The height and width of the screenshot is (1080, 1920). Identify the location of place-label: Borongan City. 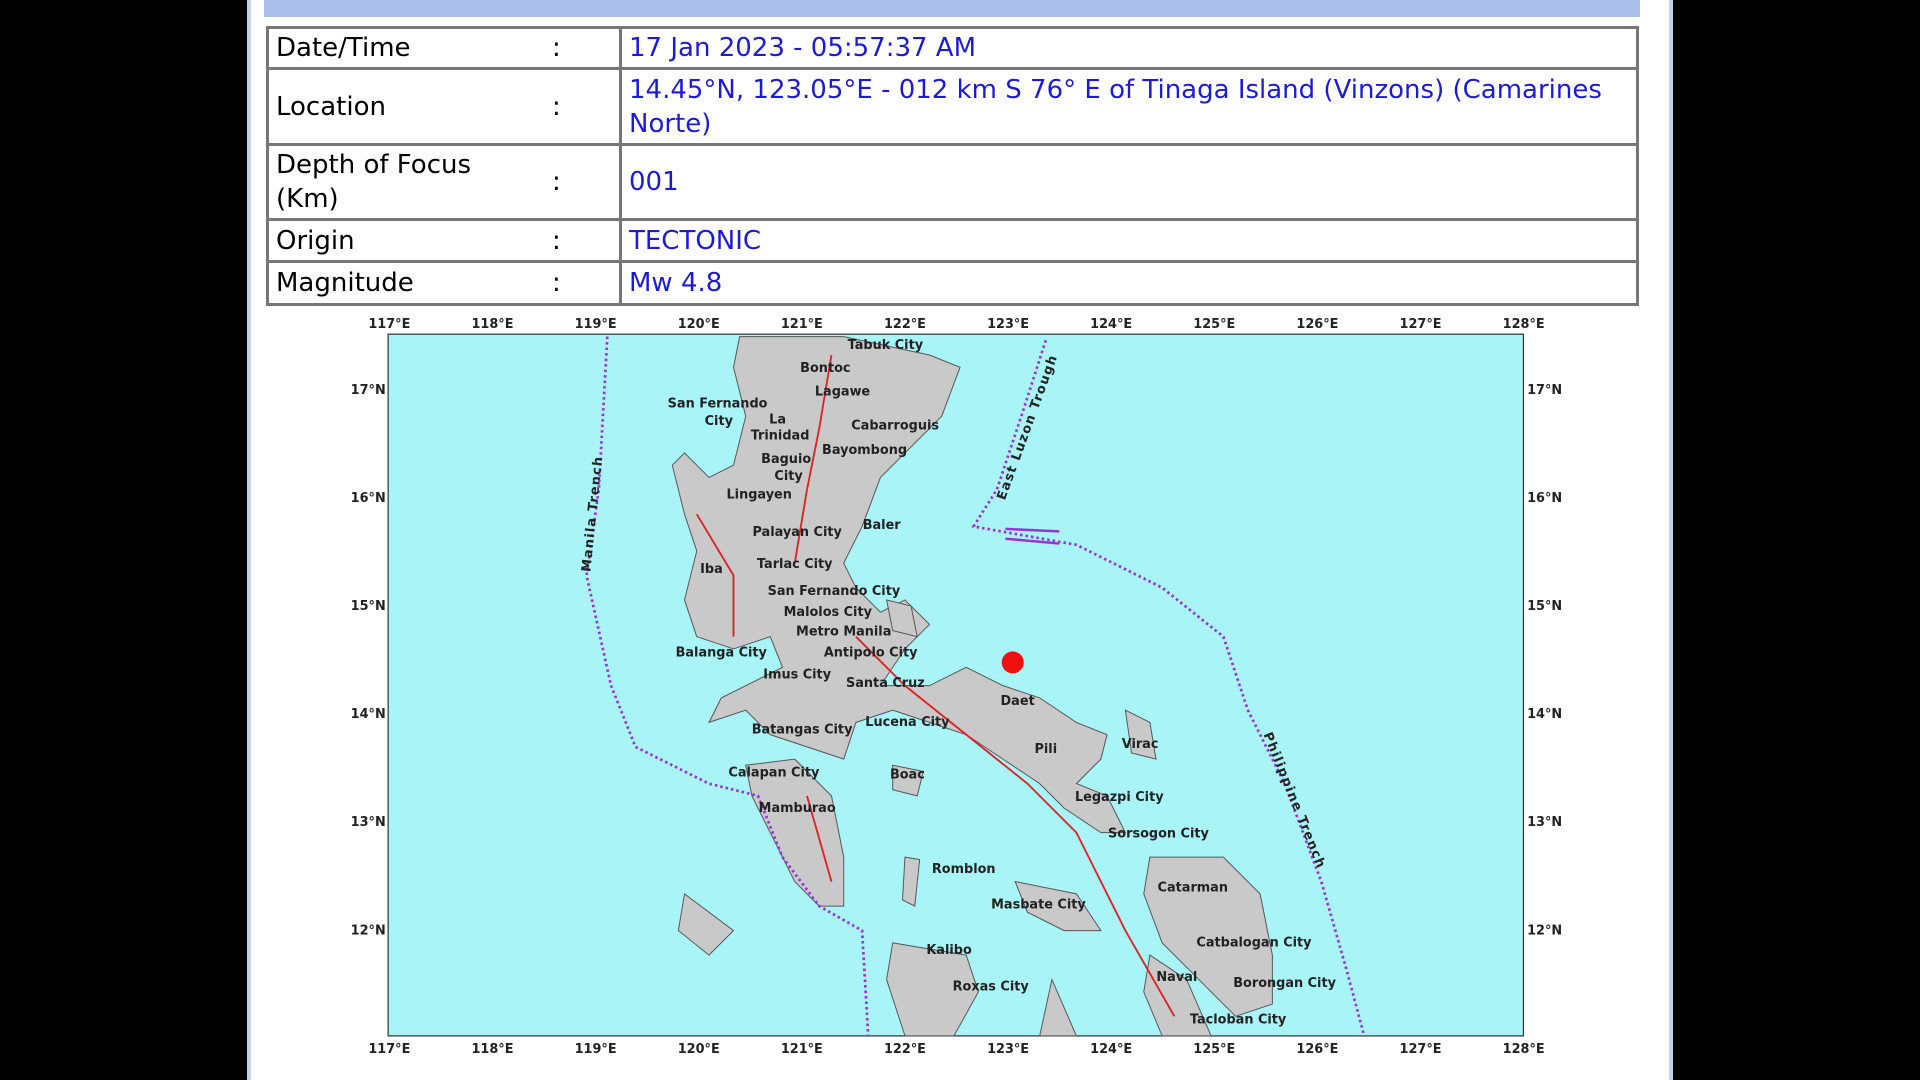
(1284, 983).